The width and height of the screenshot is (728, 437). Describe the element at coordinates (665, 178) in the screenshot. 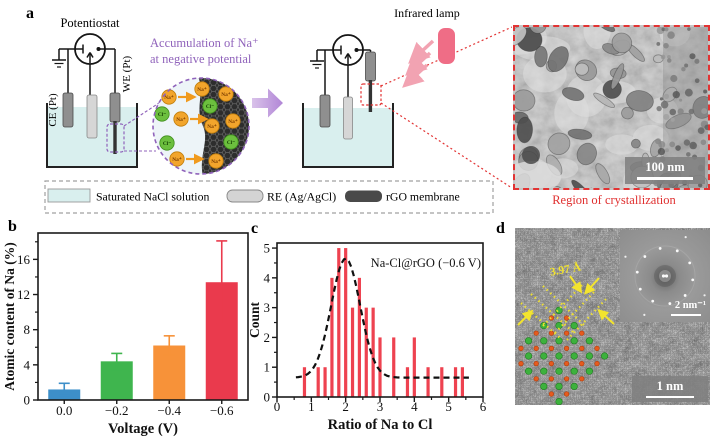

I see `tem-scalebar-line` at that location.